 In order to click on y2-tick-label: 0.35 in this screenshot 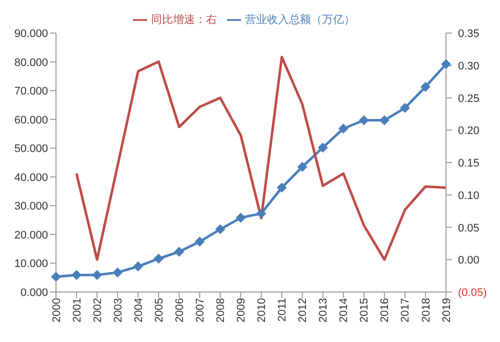, I will do `click(469, 34)`.